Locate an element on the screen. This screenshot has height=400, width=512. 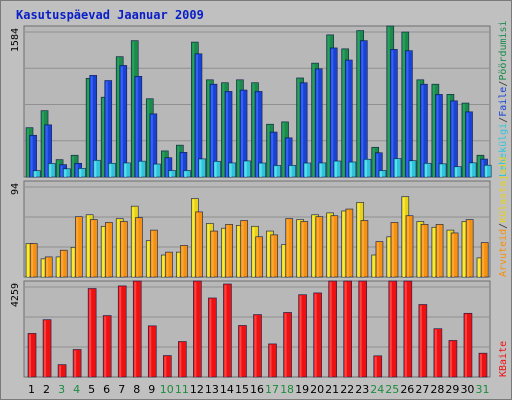
y-max-label: 1584 is located at coordinates (15, 40).